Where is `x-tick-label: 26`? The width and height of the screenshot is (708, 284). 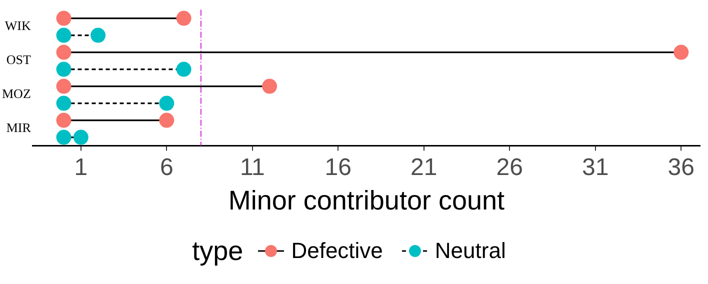
x-tick-label: 26 is located at coordinates (509, 167).